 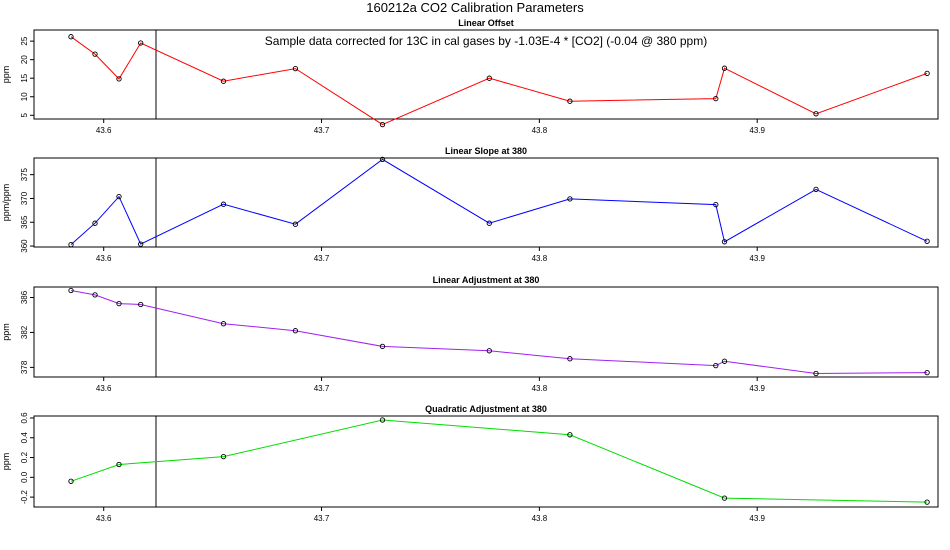 I want to click on y-tick-label: 378, so click(x=24, y=367).